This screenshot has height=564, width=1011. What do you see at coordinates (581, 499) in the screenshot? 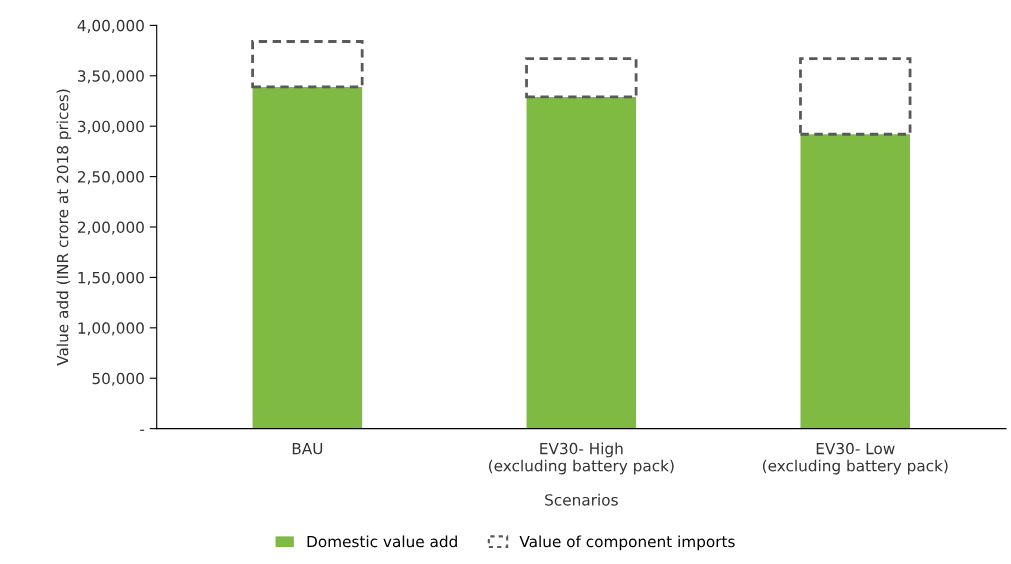
I see `x-axis-title: Scenarios` at bounding box center [581, 499].